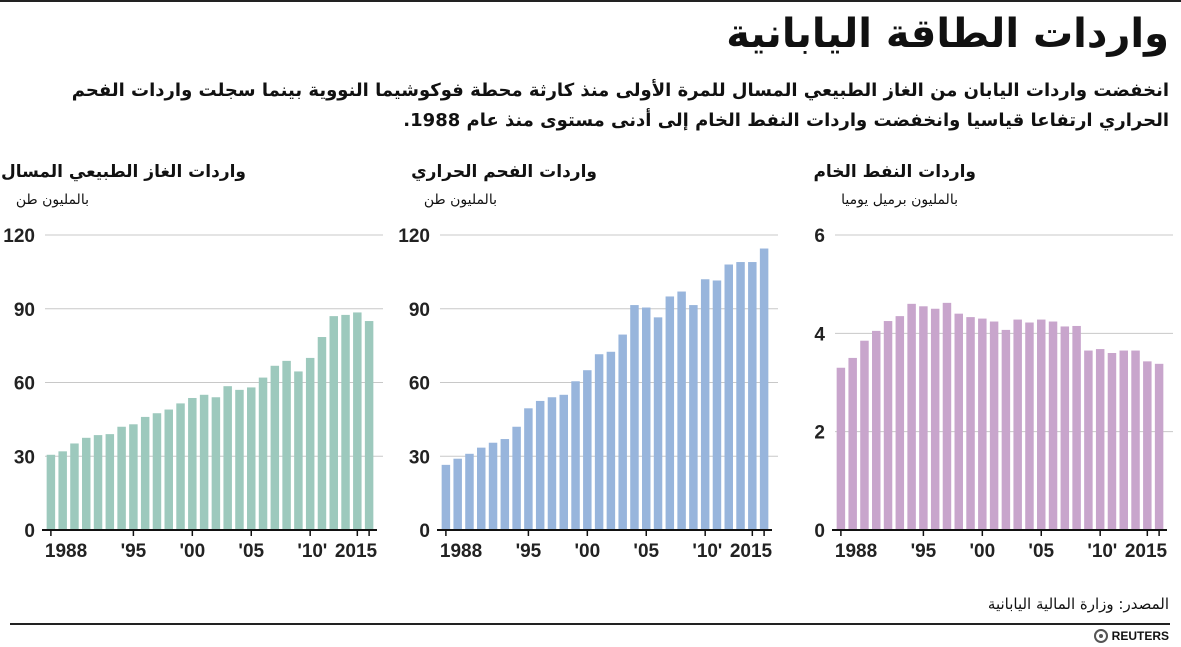 The height and width of the screenshot is (647, 1181). What do you see at coordinates (460, 200) in the screenshot?
I see `chart-unit-coal: بالمليون طن` at bounding box center [460, 200].